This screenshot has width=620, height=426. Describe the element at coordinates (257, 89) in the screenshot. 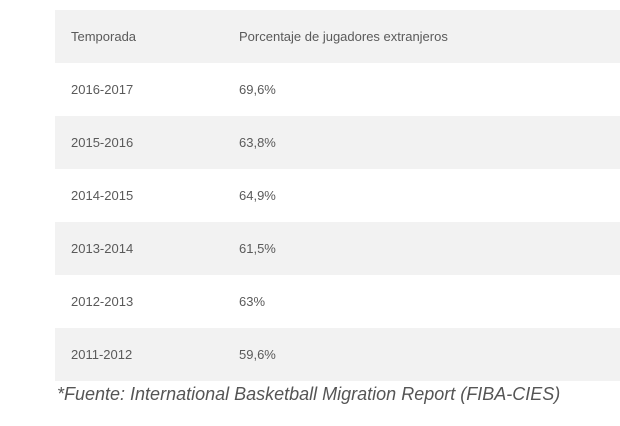

I see `percentage-cell: 69,6%` at that location.